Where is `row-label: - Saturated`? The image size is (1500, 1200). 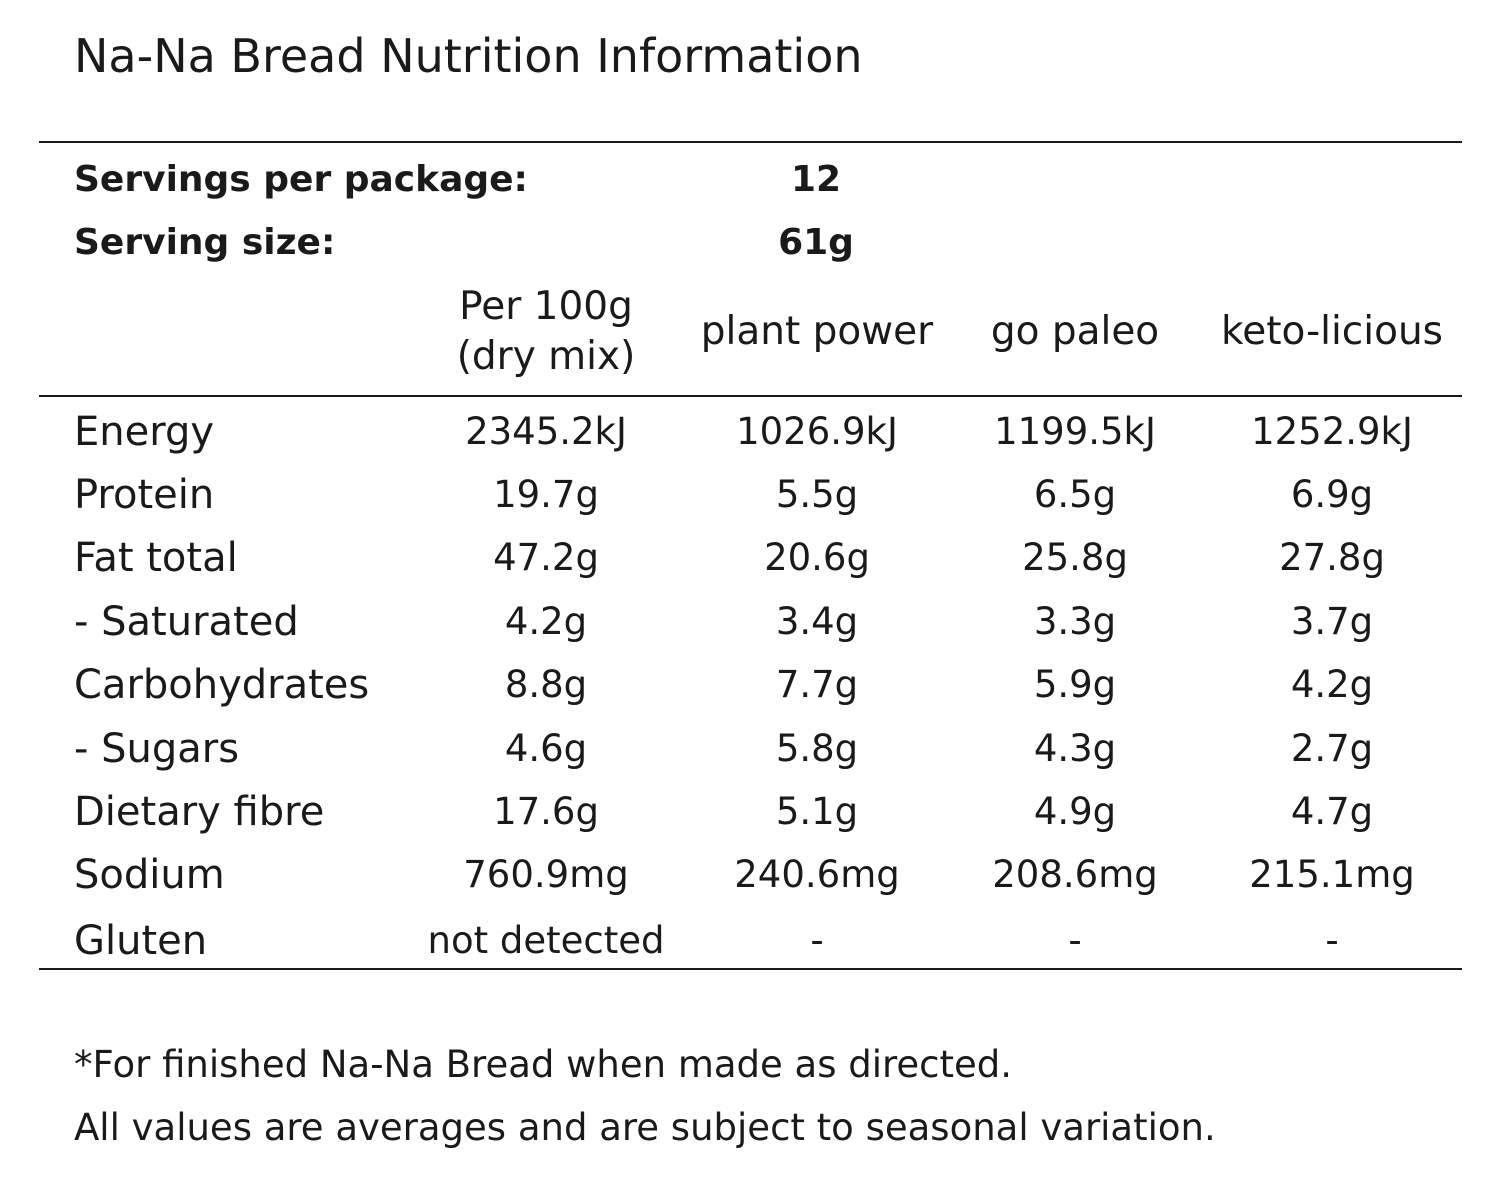
row-label: - Saturated is located at coordinates (186, 622).